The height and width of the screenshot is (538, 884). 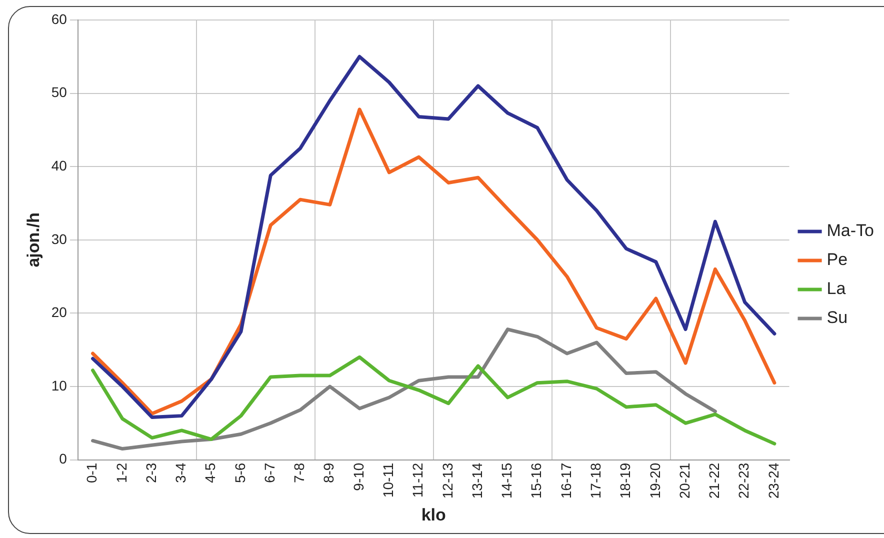 I want to click on x-tick-label: 5-6, so click(x=240, y=473).